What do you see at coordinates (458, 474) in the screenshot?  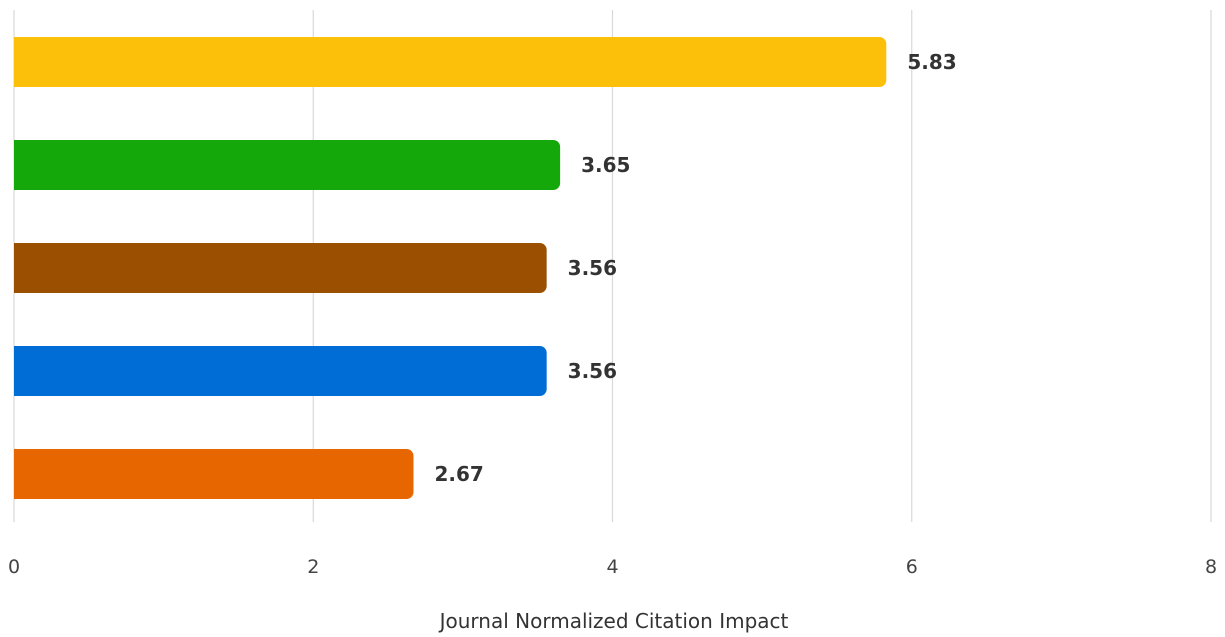 I see `bar-value-label: 2.67` at bounding box center [458, 474].